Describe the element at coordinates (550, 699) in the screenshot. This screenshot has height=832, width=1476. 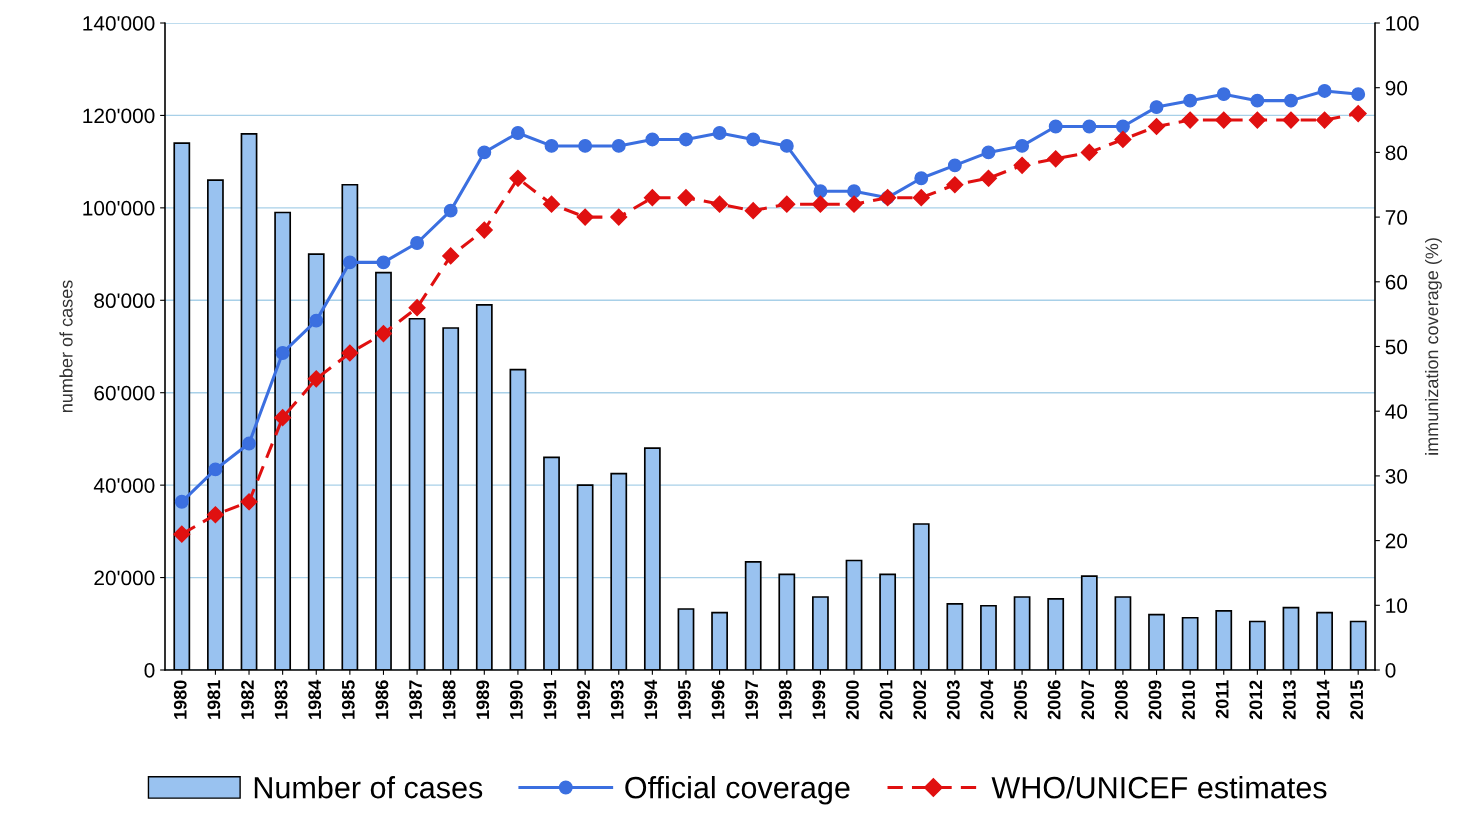
I see `x-tick-label: 1991` at that location.